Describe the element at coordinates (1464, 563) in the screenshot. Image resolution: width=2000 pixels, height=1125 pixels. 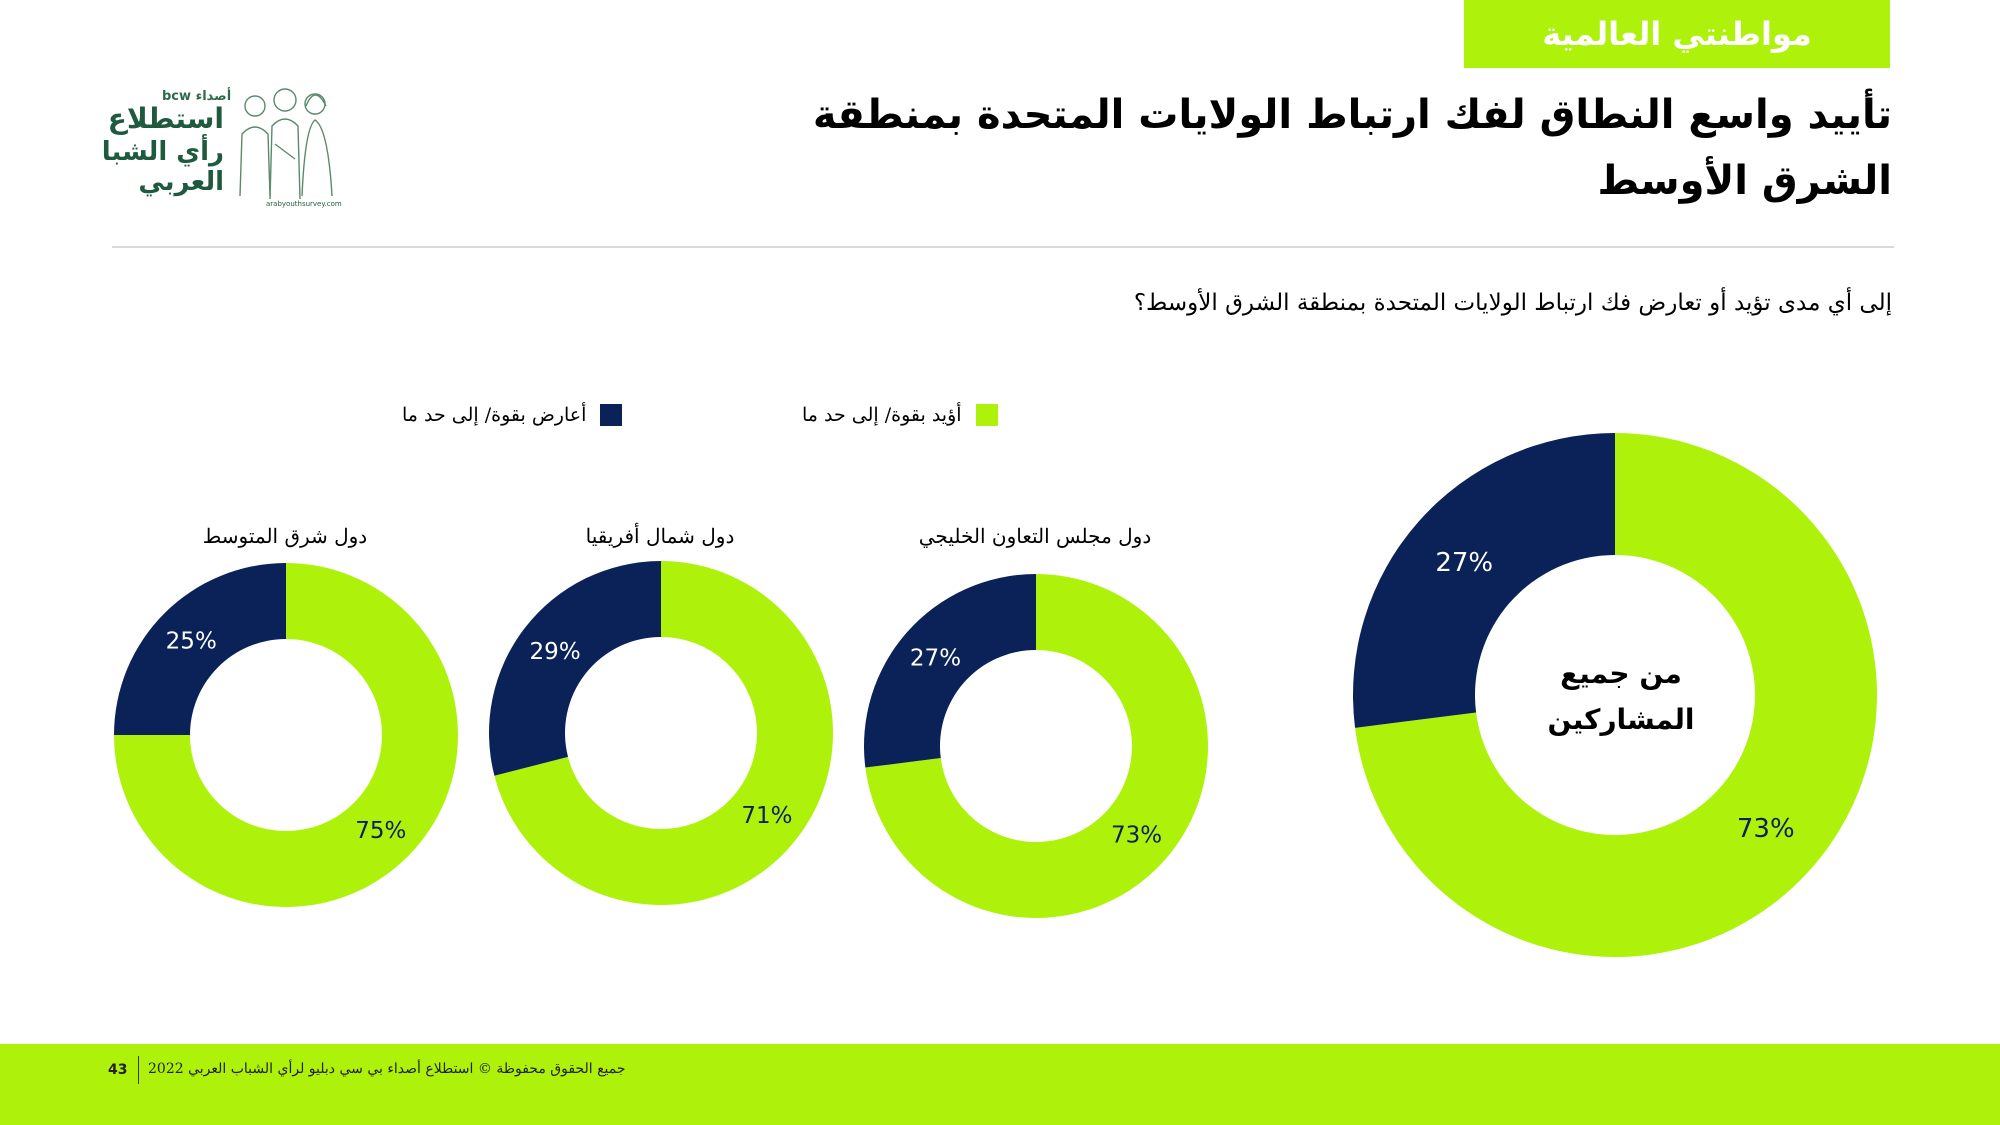
I see `donut-label-overall-oppose: 27%` at that location.